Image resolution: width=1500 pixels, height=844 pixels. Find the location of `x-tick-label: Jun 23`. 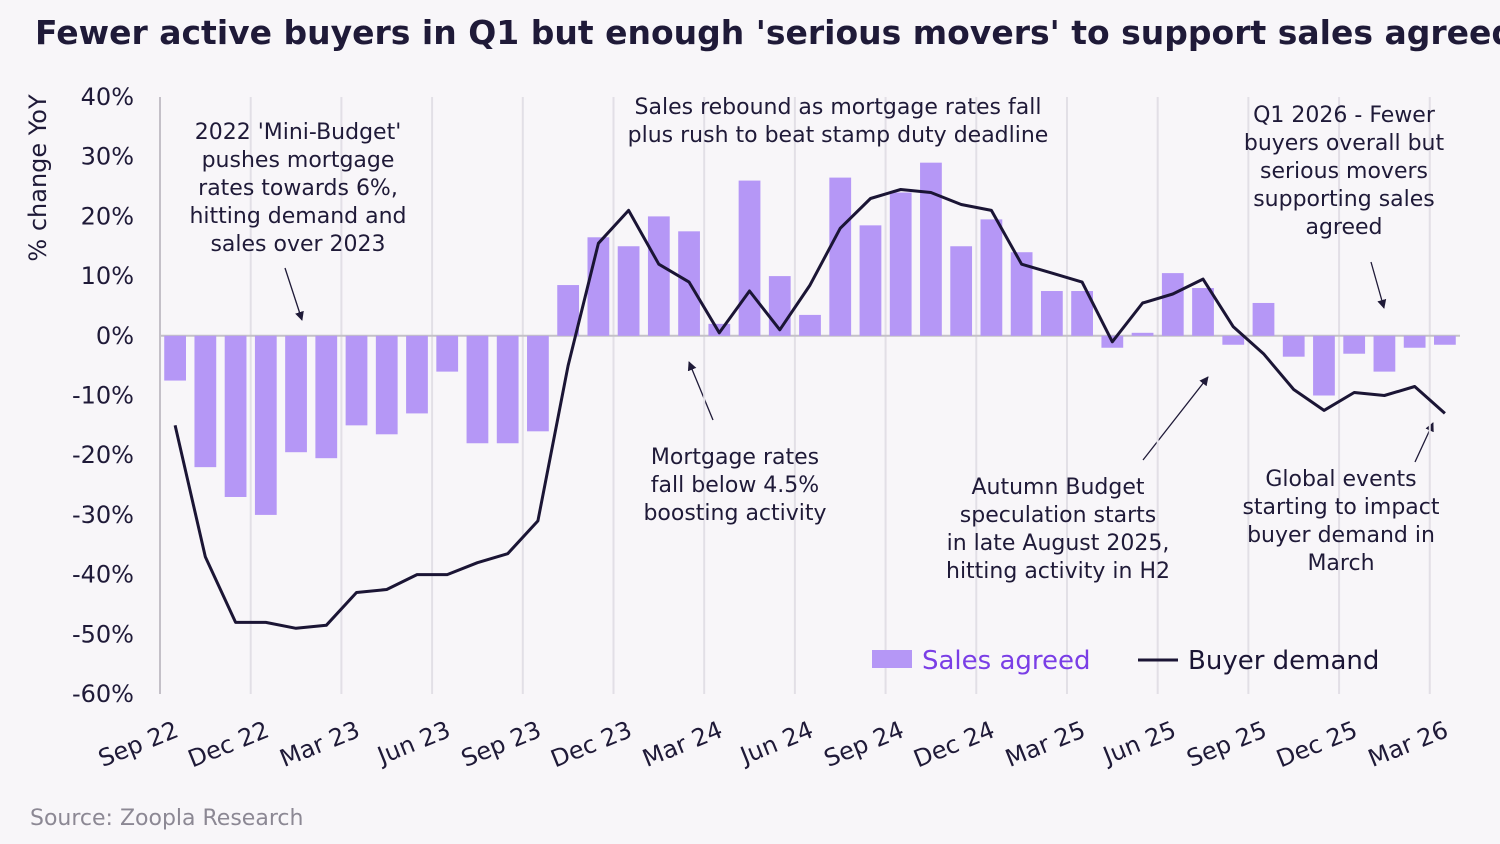

x-tick-label: Jun 23 is located at coordinates (413, 743).